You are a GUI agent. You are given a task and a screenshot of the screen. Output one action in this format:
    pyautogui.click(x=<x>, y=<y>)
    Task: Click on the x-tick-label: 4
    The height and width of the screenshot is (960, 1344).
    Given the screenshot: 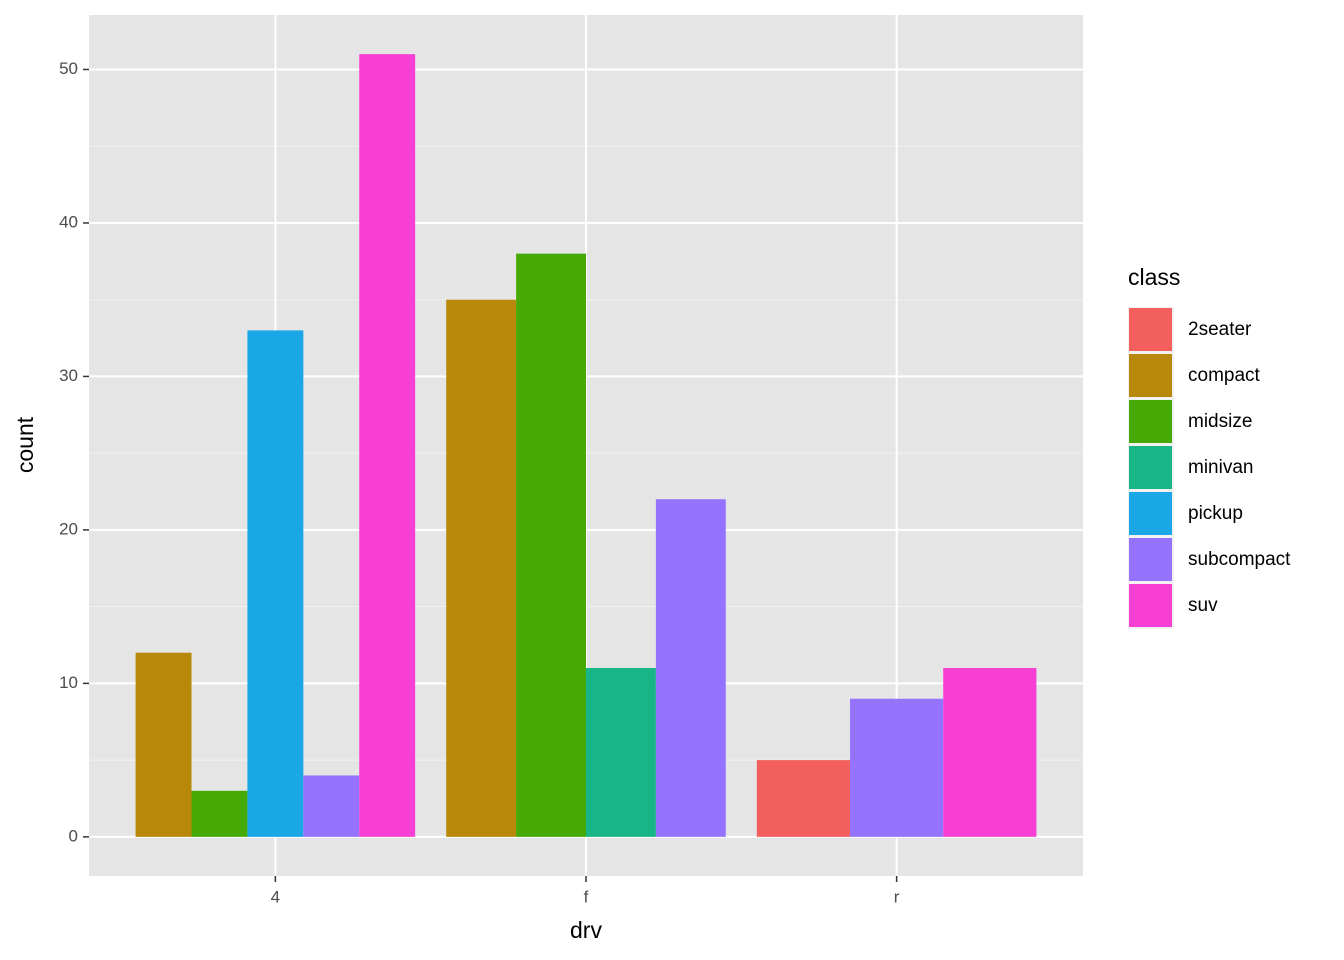 What is the action you would take?
    pyautogui.click(x=275, y=896)
    